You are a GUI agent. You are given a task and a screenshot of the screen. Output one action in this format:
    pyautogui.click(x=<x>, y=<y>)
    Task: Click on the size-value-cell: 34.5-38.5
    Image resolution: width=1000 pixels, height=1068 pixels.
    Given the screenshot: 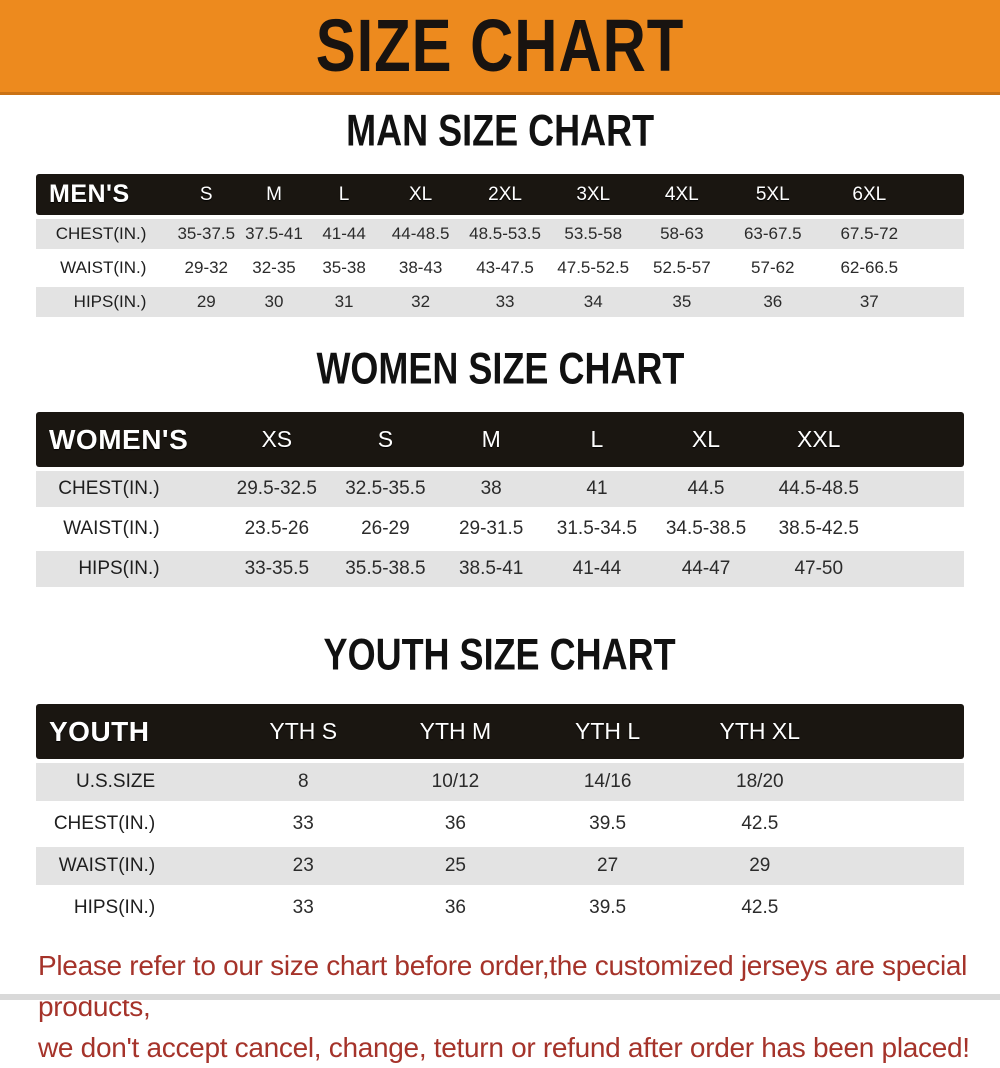 What is the action you would take?
    pyautogui.click(x=706, y=528)
    